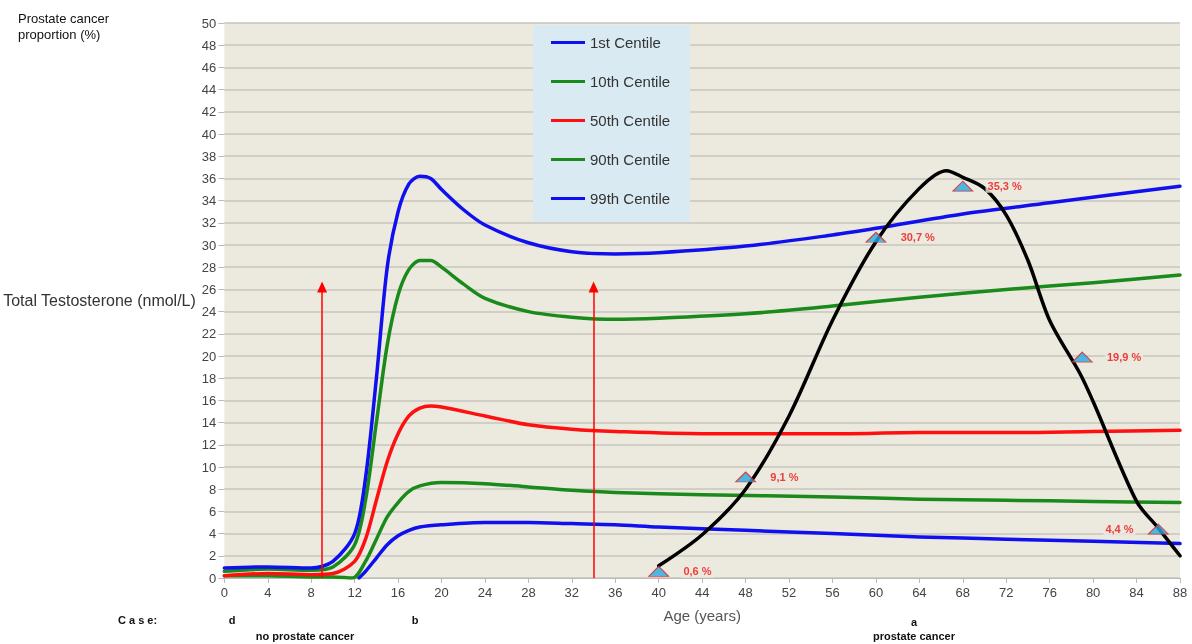 This screenshot has height=644, width=1192. Describe the element at coordinates (784, 476) in the screenshot. I see `data-label: 9,1 %` at that location.